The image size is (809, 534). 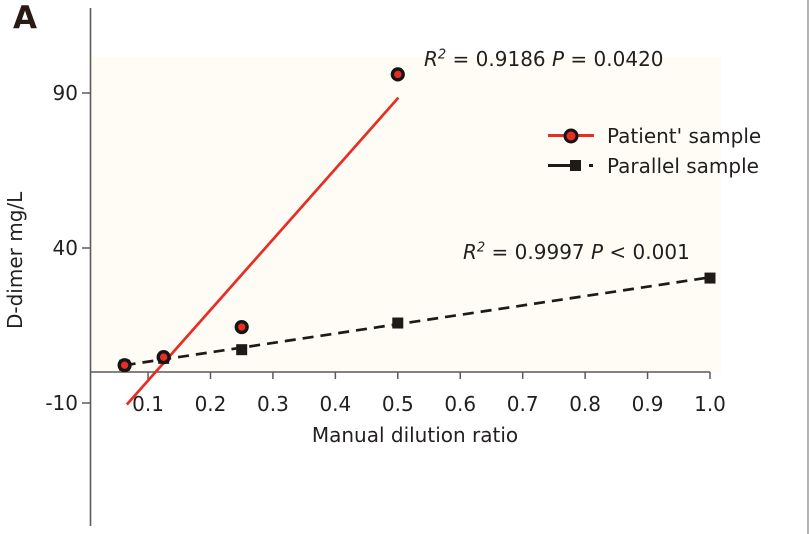 I want to click on annotation-patient-fit: R2 = 0.9186 P = 0.0420, so click(x=544, y=59).